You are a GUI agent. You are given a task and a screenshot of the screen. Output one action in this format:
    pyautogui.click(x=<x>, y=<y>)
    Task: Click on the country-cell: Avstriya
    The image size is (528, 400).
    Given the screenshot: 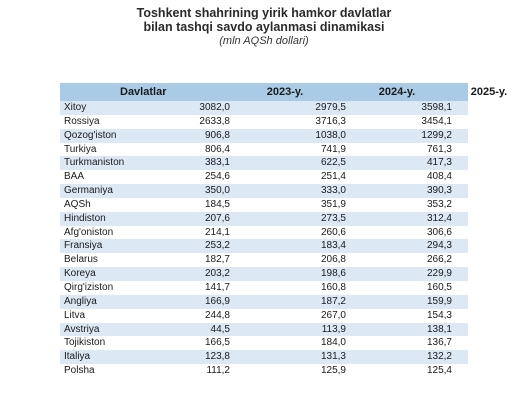 What is the action you would take?
    pyautogui.click(x=82, y=329)
    